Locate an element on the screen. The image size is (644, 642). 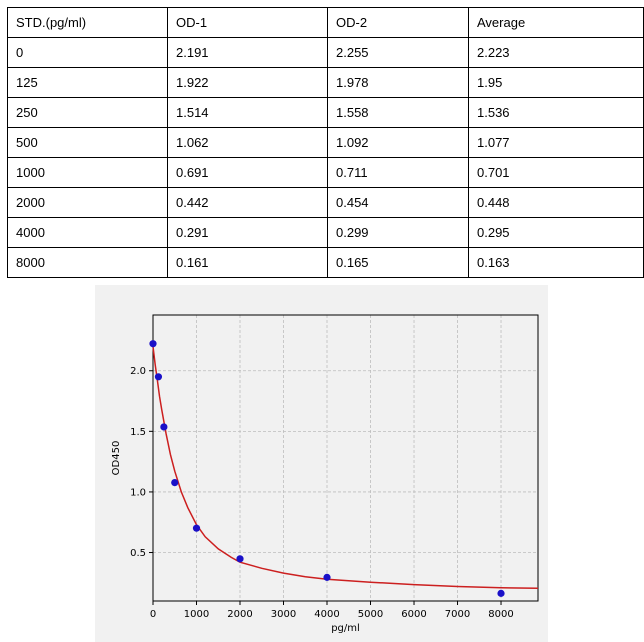
table-cell: 1.922 is located at coordinates (247, 82).